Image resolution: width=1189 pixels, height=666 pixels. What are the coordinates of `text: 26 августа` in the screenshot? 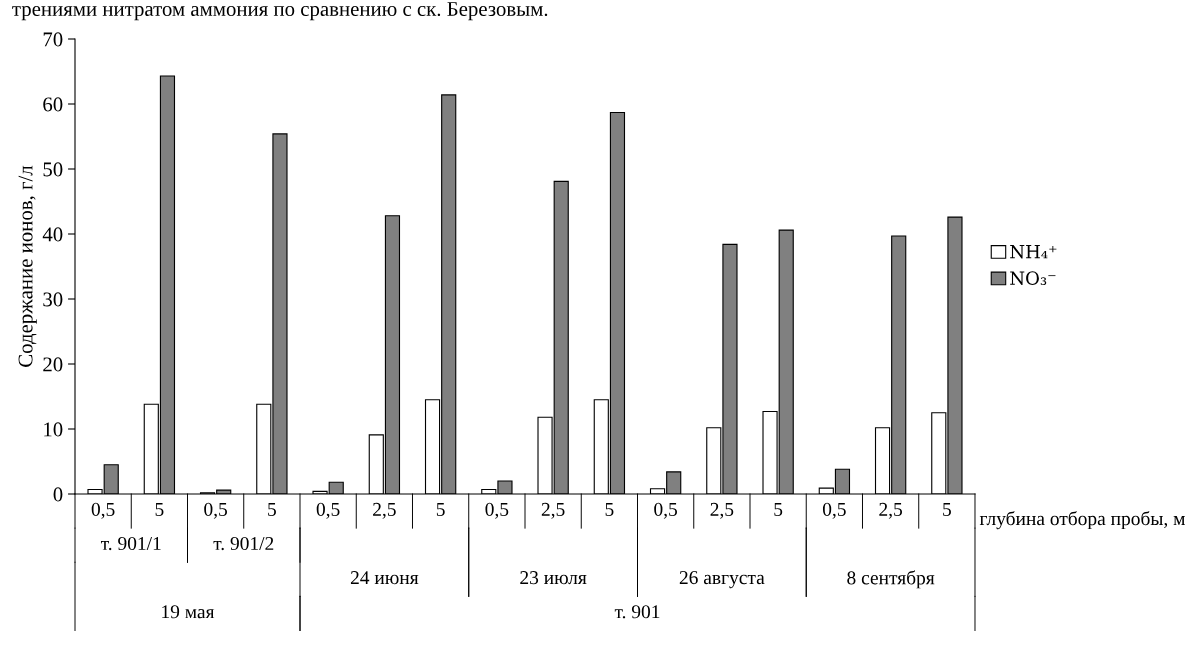 It's located at (722, 580).